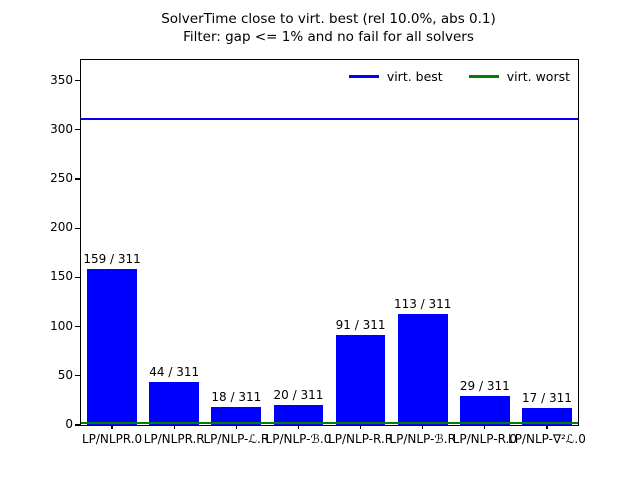 The height and width of the screenshot is (480, 640). I want to click on x-tick-label: LP/NLP-ℬ.0, so click(298, 439).